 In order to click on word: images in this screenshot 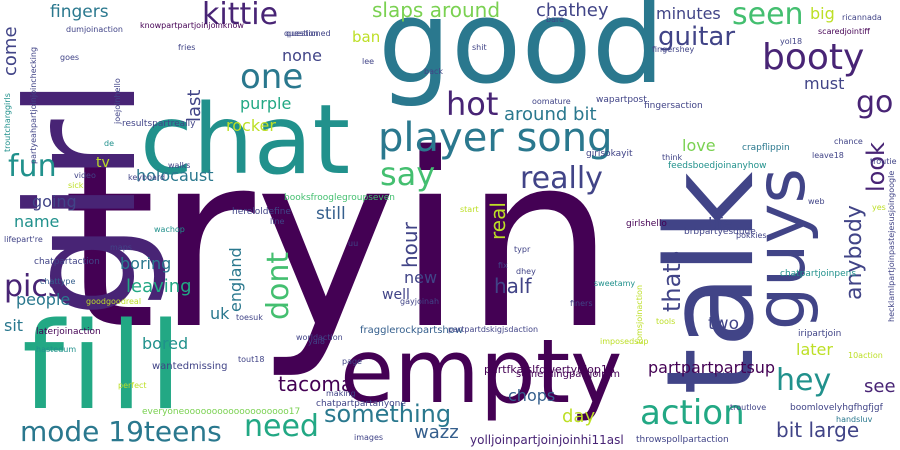, I will do `click(369, 437)`.